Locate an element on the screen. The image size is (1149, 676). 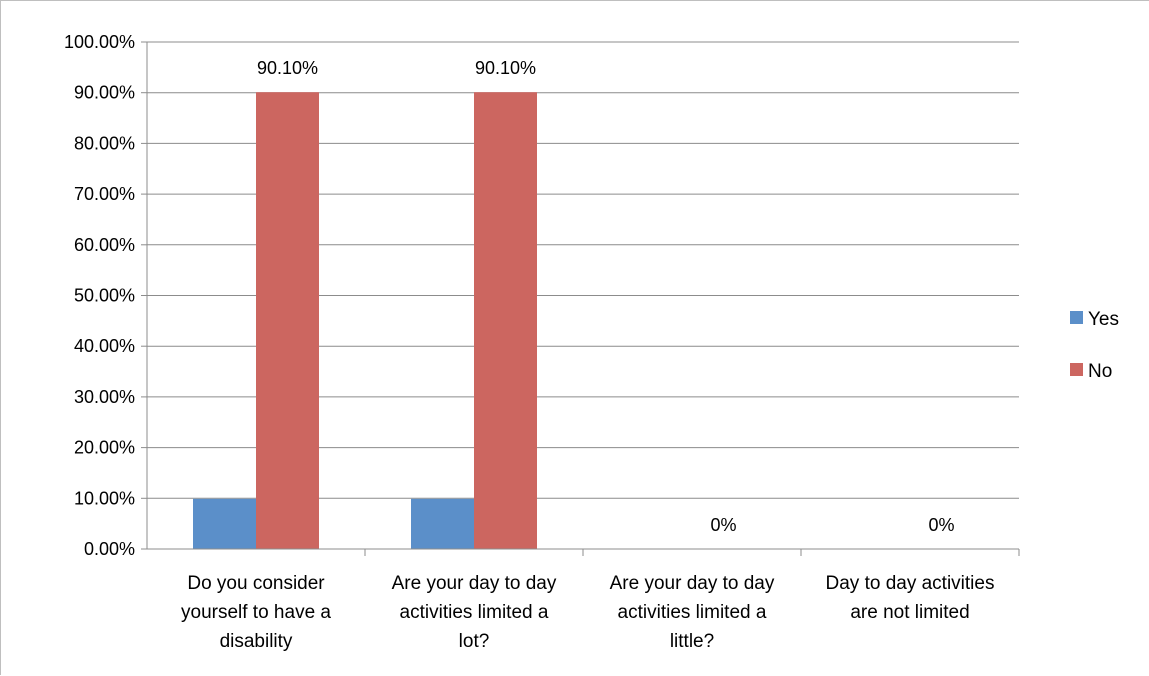
y-tick-label: 40.00% is located at coordinates (104, 346).